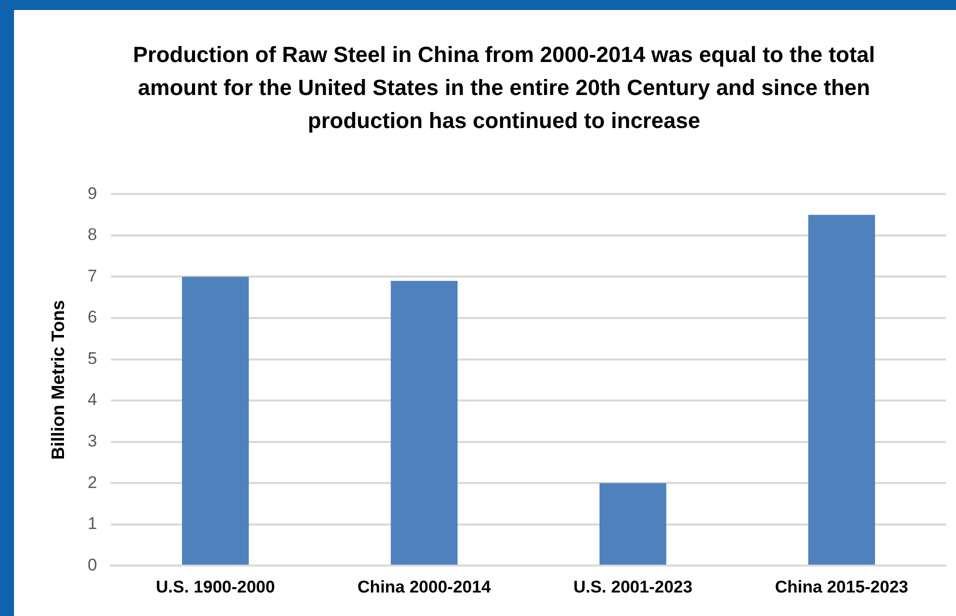  I want to click on y-axis-title: Billion Metric Tons, so click(58, 380).